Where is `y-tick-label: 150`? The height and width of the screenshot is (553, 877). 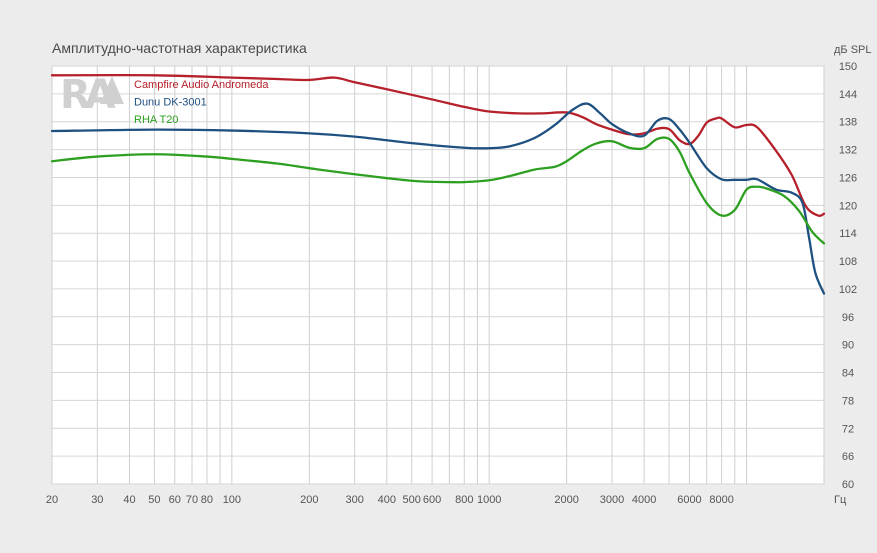 y-tick-label: 150 is located at coordinates (848, 67).